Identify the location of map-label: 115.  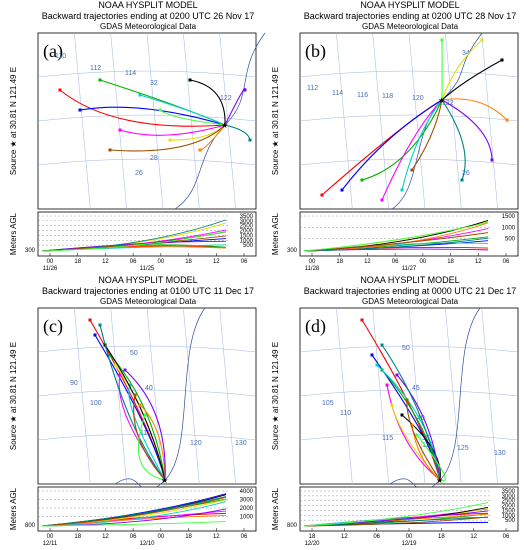
(387, 438).